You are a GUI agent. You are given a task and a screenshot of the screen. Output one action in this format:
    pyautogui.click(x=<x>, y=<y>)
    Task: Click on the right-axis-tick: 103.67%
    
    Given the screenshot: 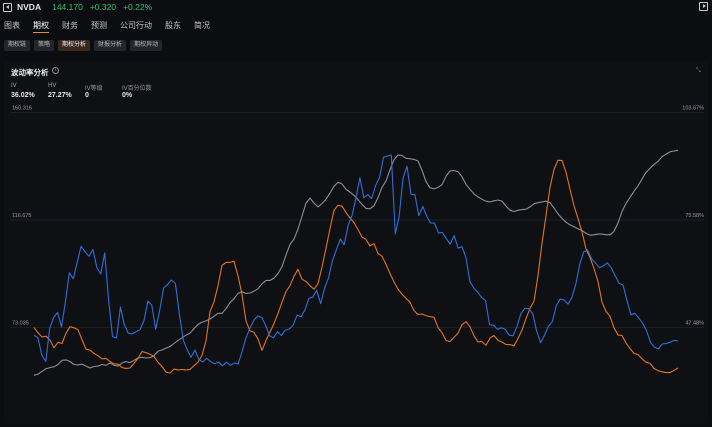 What is the action you would take?
    pyautogui.click(x=693, y=109)
    